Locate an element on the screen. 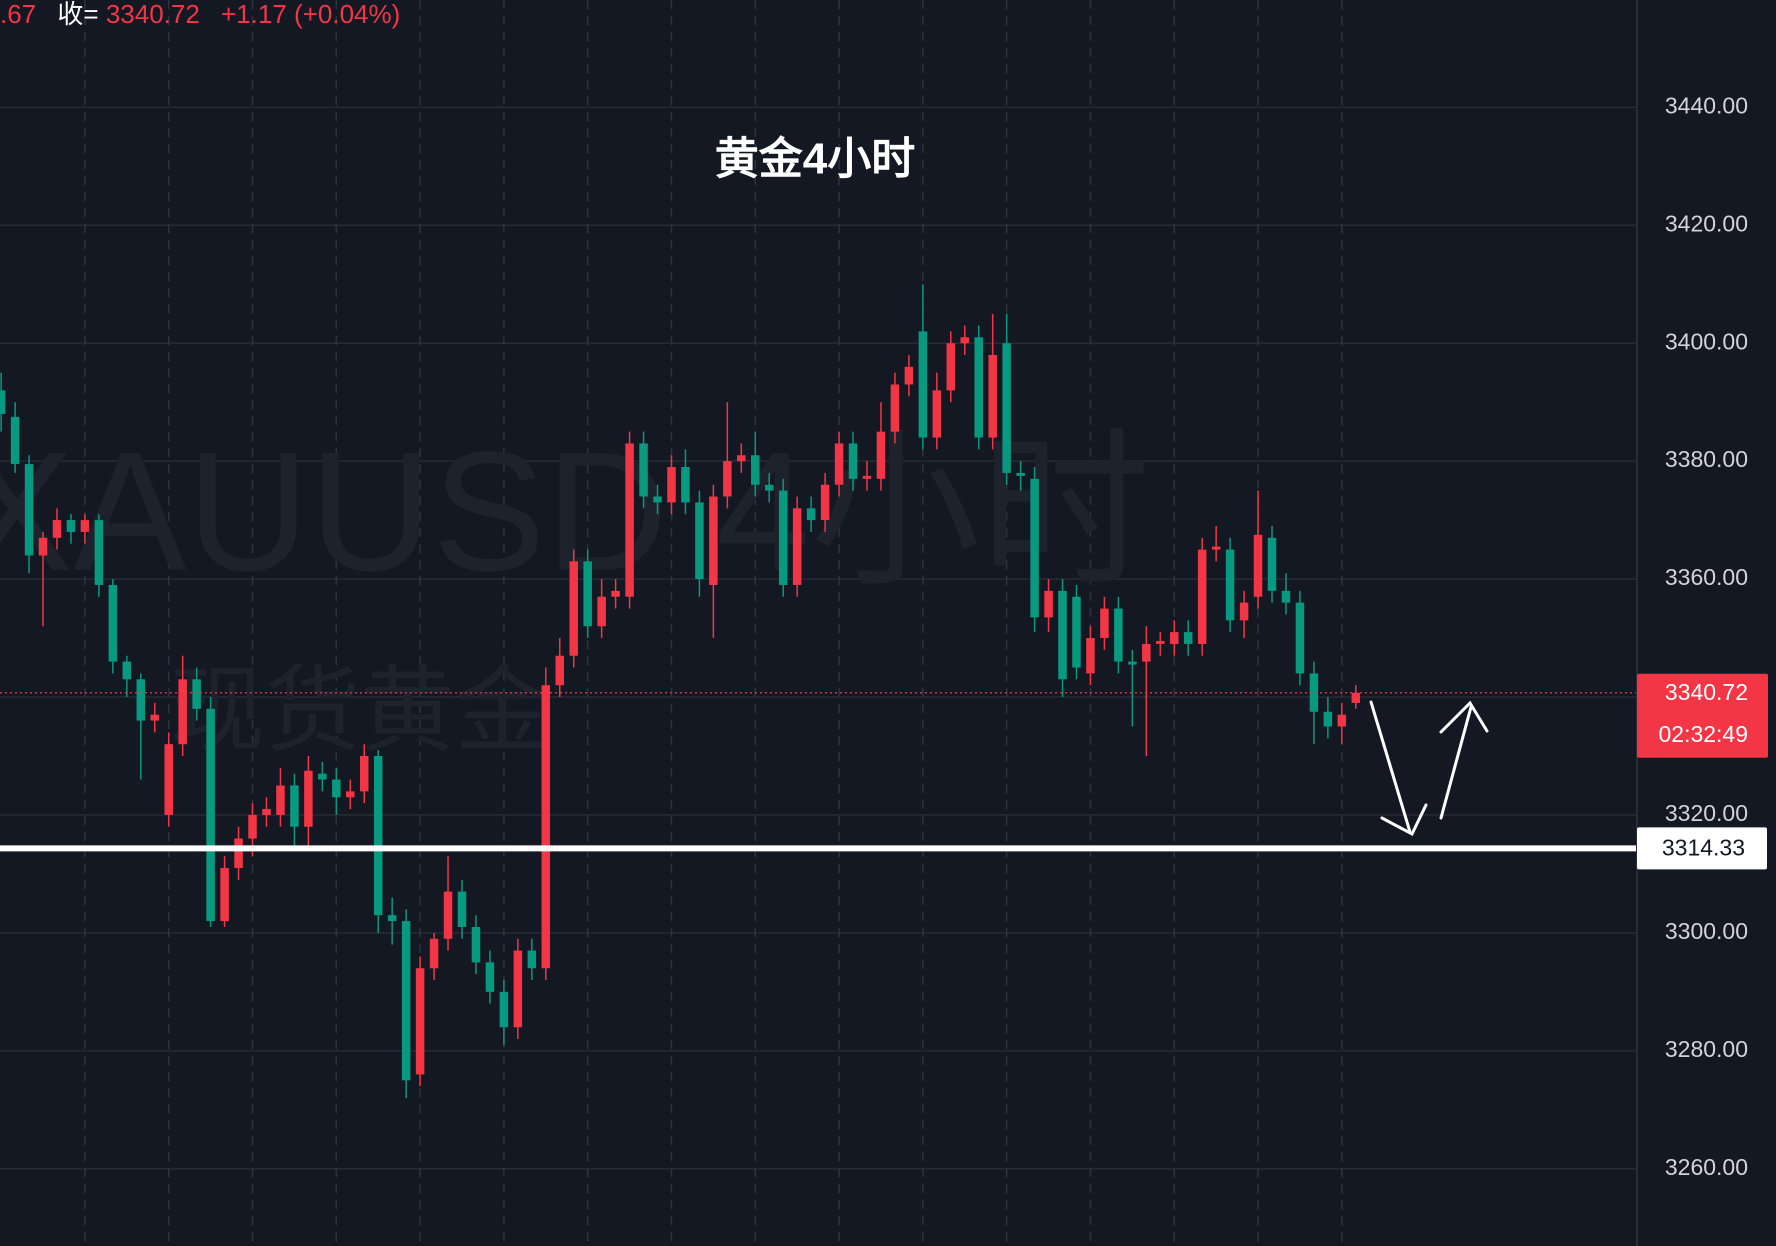 Image resolution: width=1776 pixels, height=1246 pixels. y-tick-label: 3360.00 is located at coordinates (1706, 577).